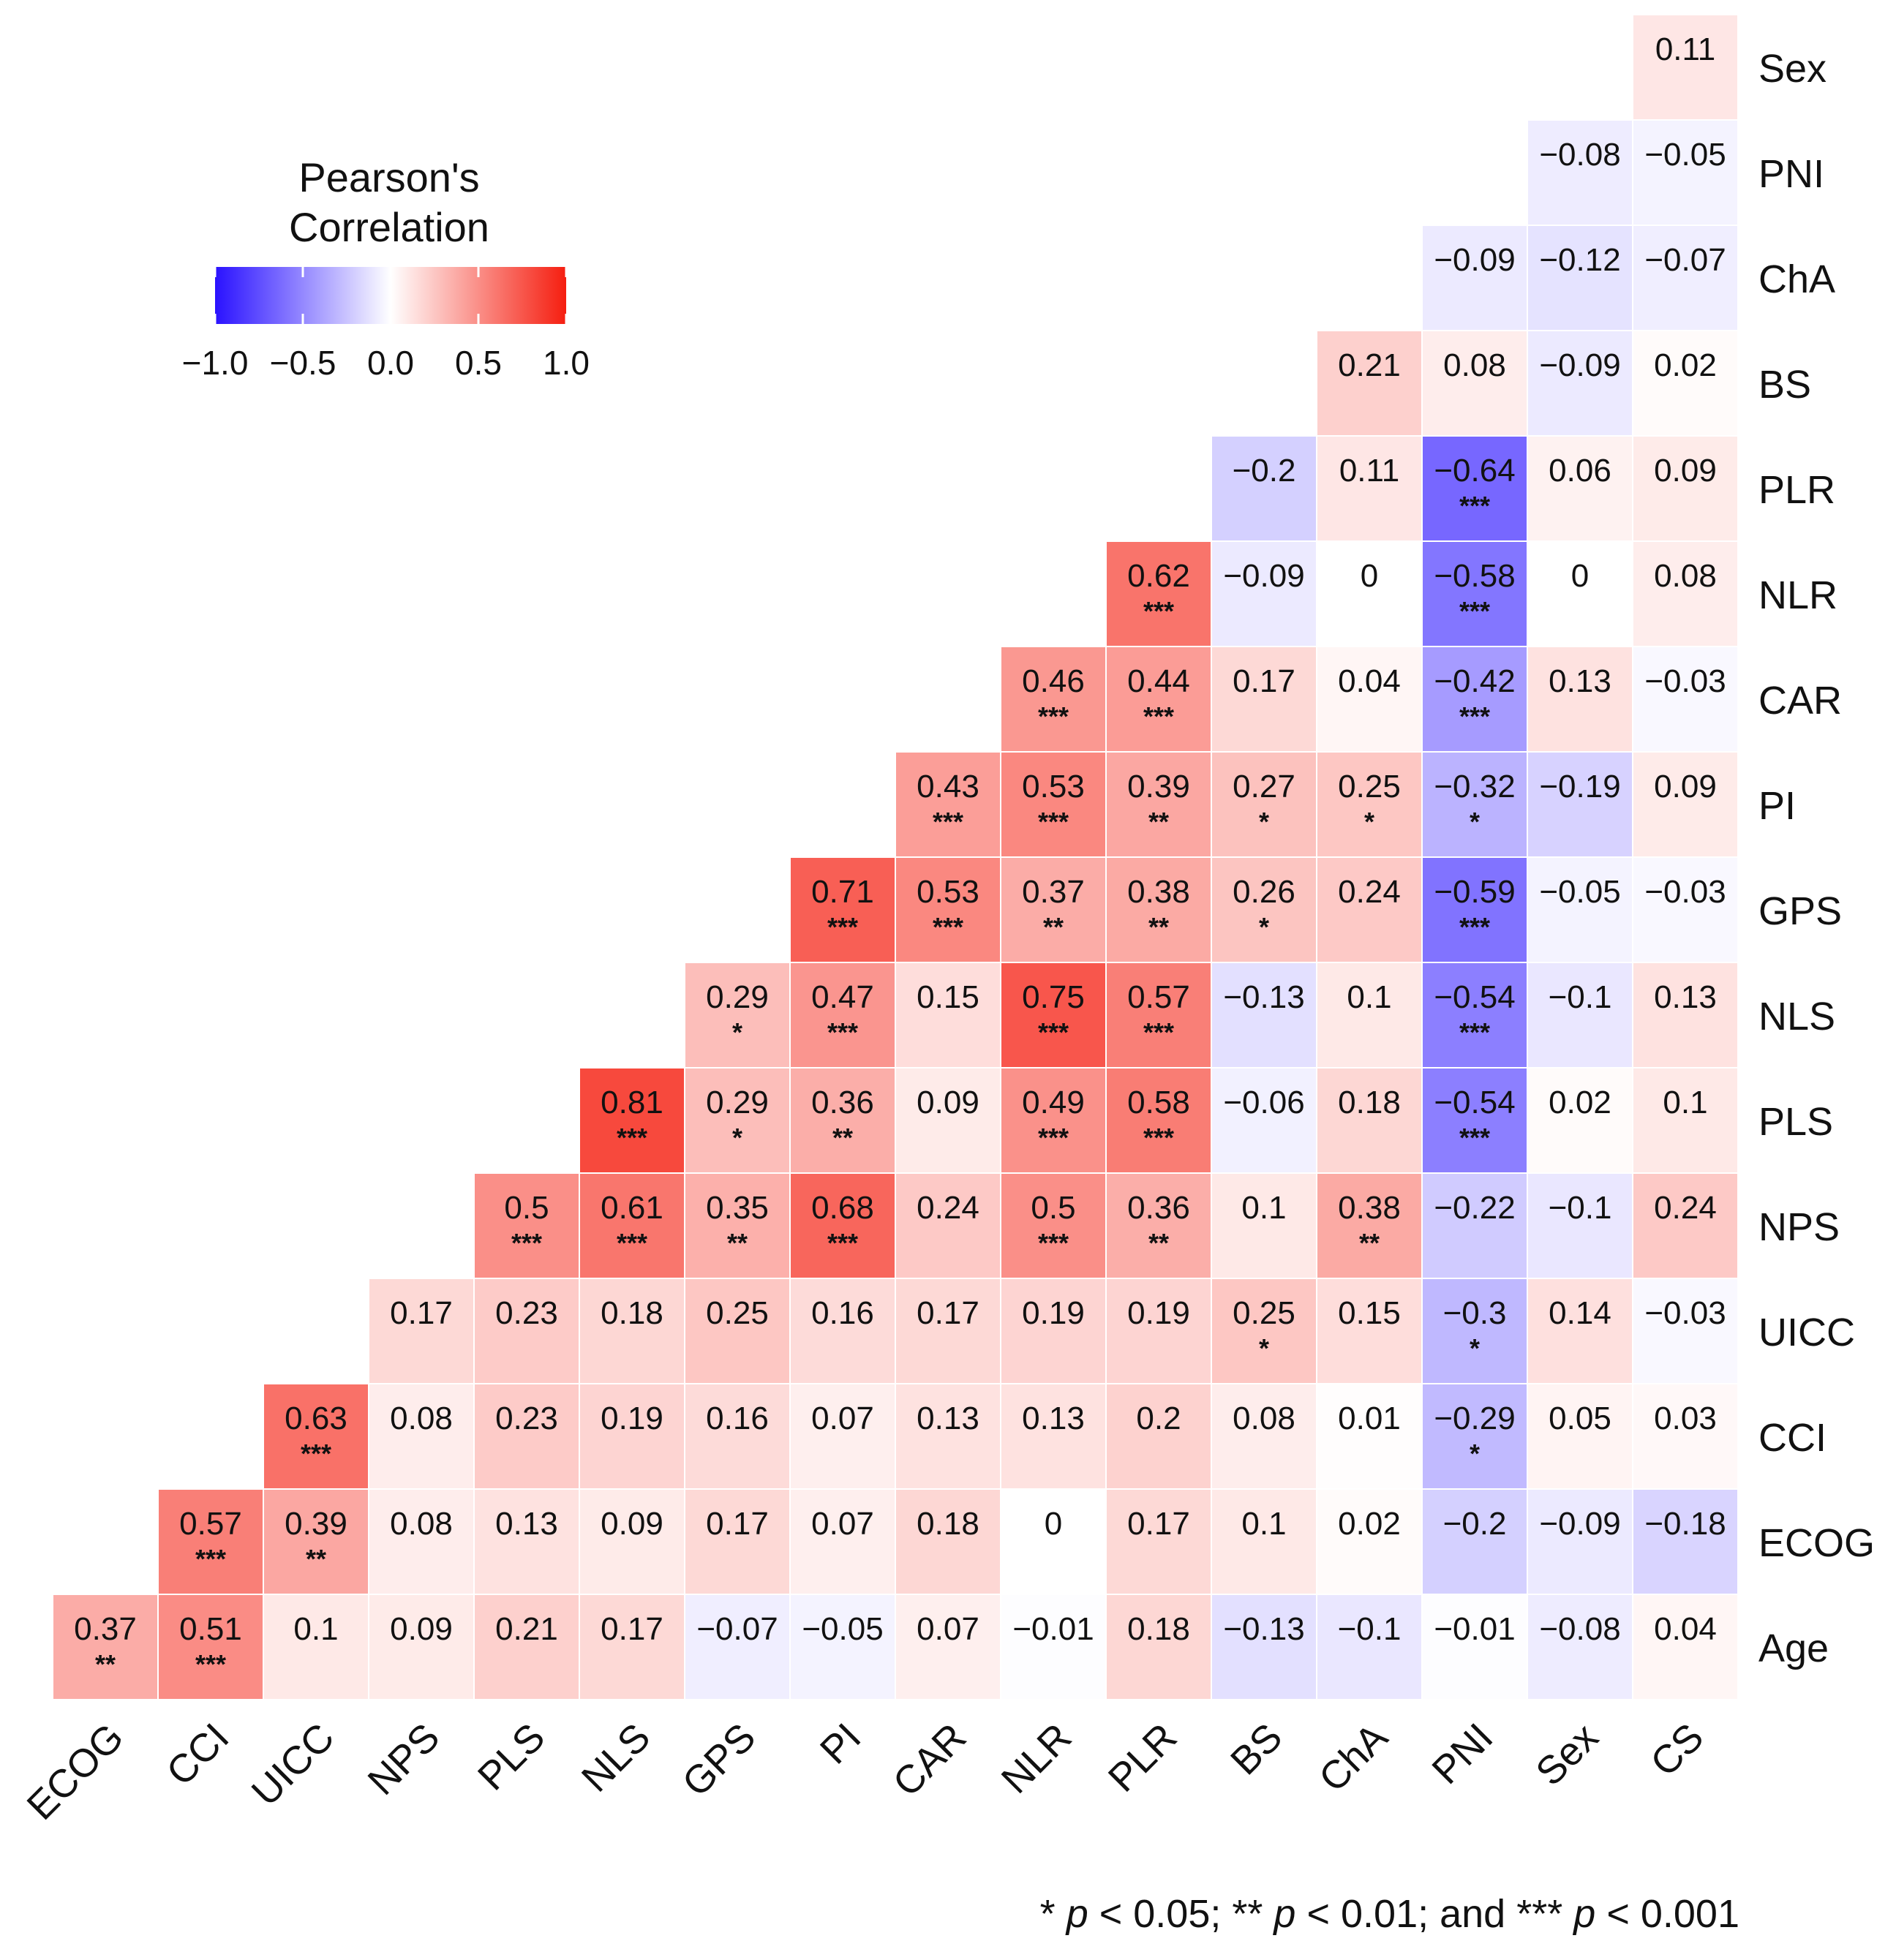 The width and height of the screenshot is (1896, 1960). I want to click on column-label: ChA, so click(1353, 1758).